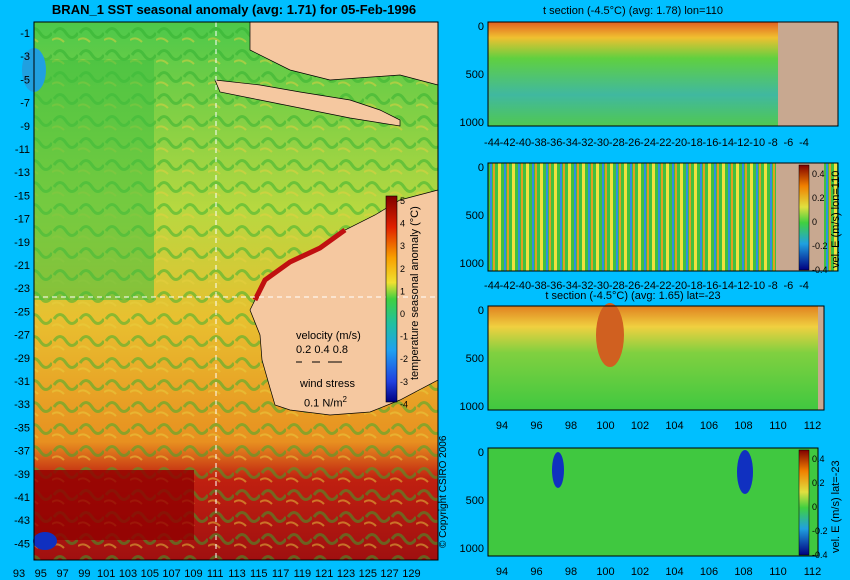 The image size is (850, 580). What do you see at coordinates (726, 286) in the screenshot?
I see `lat-axis-tick-label: -14` at bounding box center [726, 286].